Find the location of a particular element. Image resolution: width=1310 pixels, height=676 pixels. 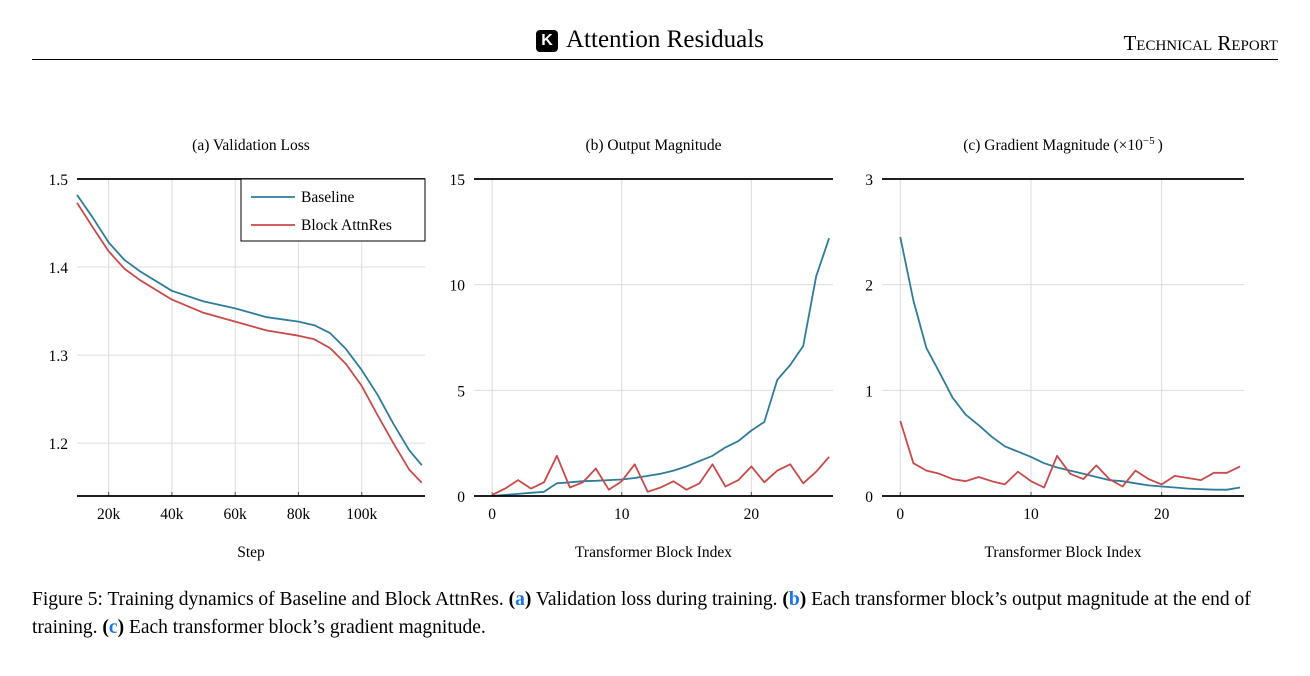

y-tick-label: 15 is located at coordinates (458, 180).